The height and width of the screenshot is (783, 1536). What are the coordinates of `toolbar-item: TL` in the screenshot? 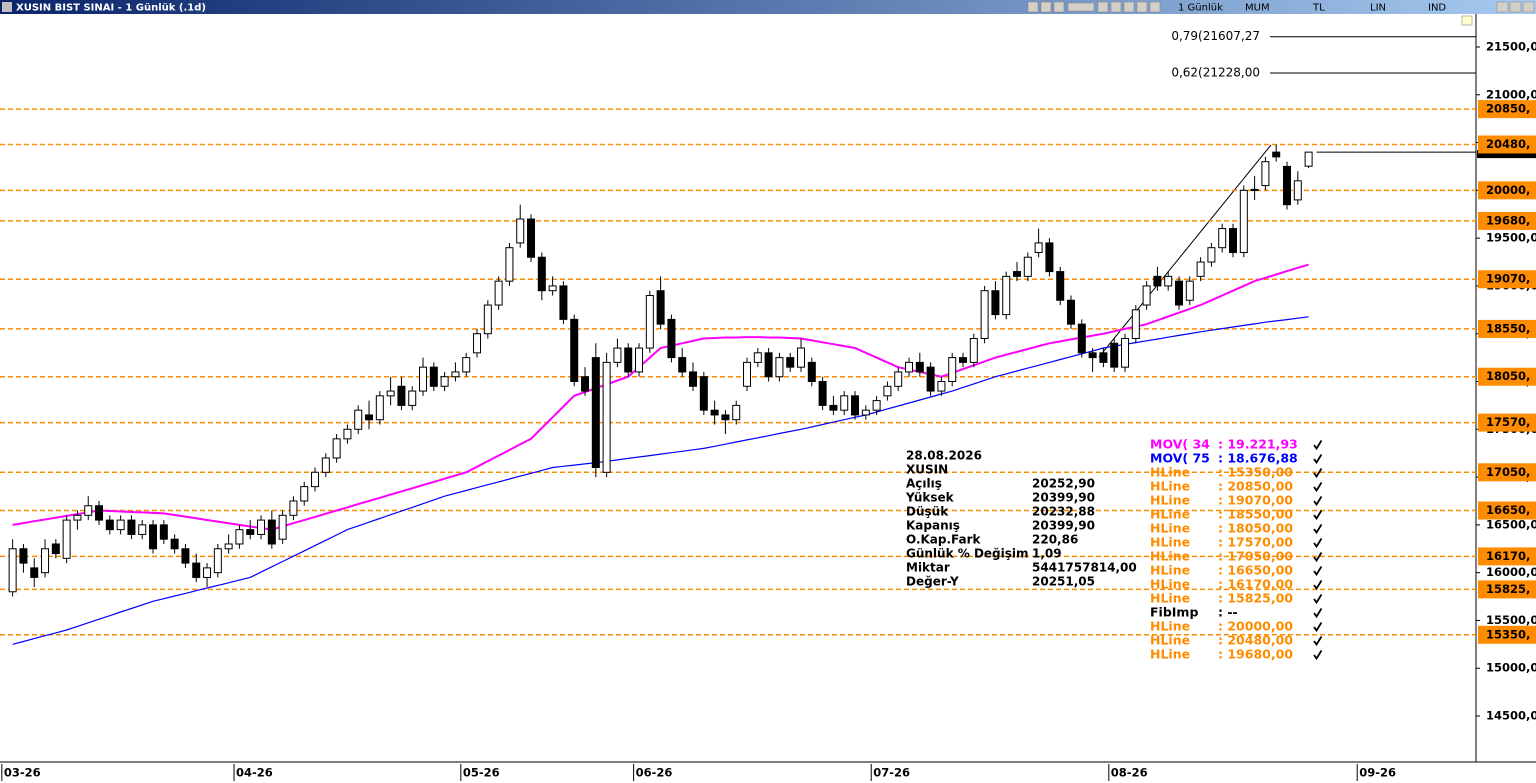 It's located at (1318, 8).